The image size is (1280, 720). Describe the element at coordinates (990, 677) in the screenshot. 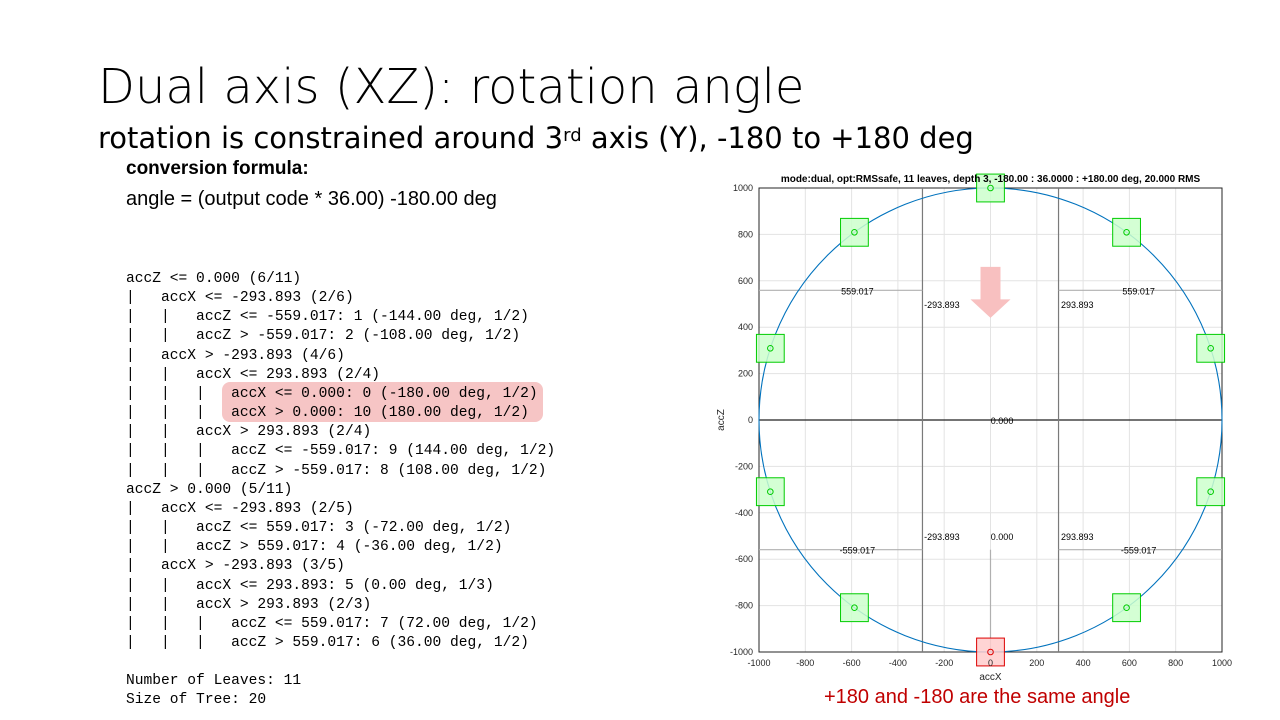

I see `x-axis-label: accX` at that location.